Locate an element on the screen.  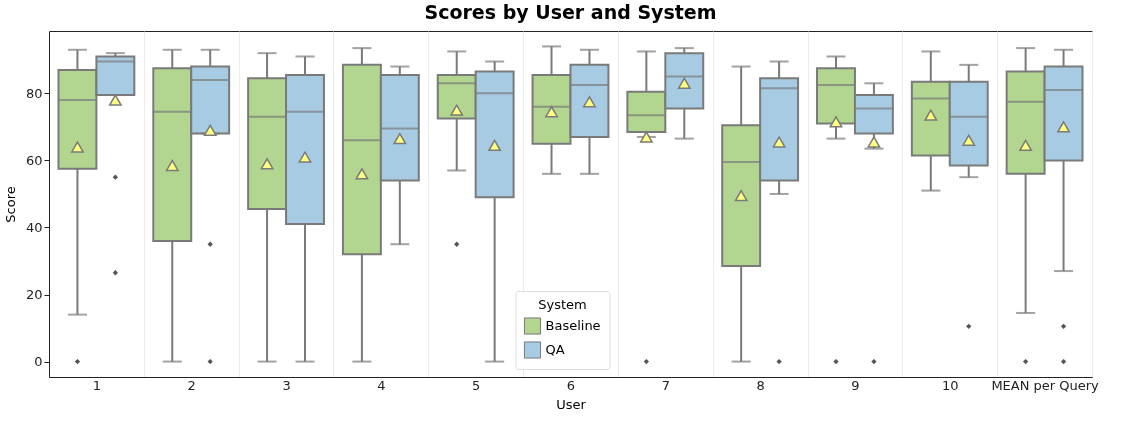
x-tick-label: 5 is located at coordinates (476, 385).